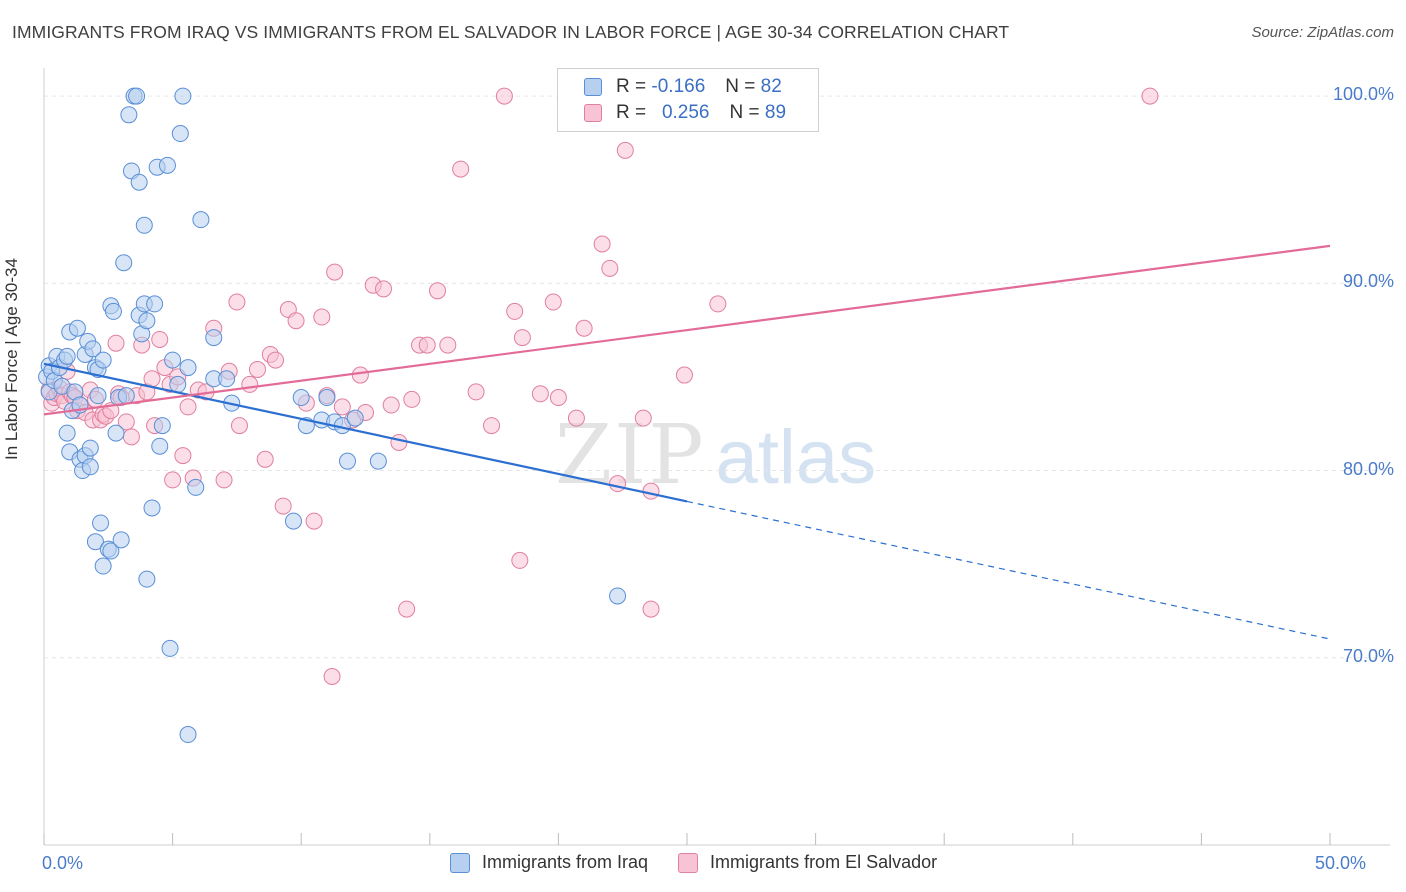 Image resolution: width=1406 pixels, height=892 pixels. Describe the element at coordinates (744, 112) in the screenshot. I see `legend-n-label-elsalvador: N =` at that location.